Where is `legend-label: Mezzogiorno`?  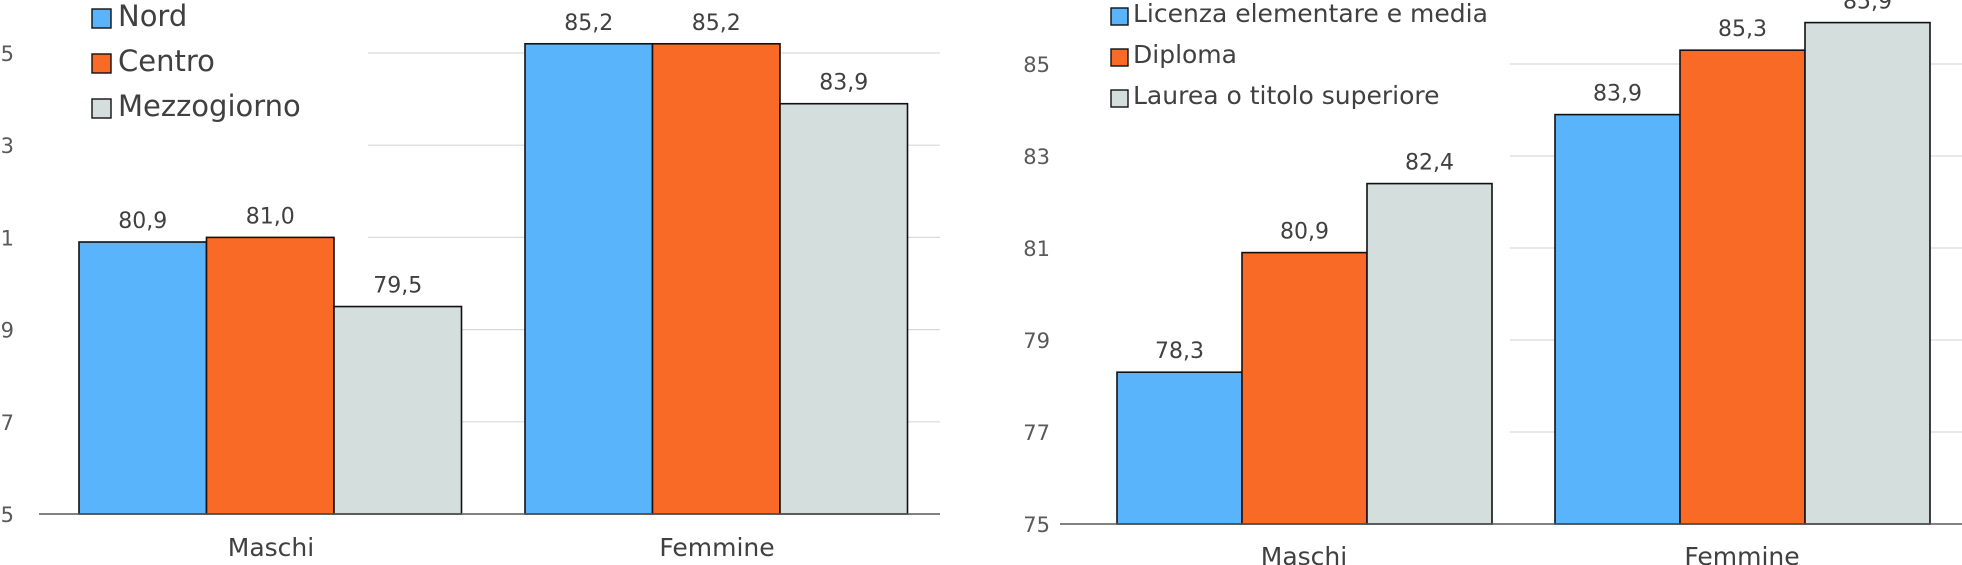
legend-label: Mezzogiorno is located at coordinates (209, 106).